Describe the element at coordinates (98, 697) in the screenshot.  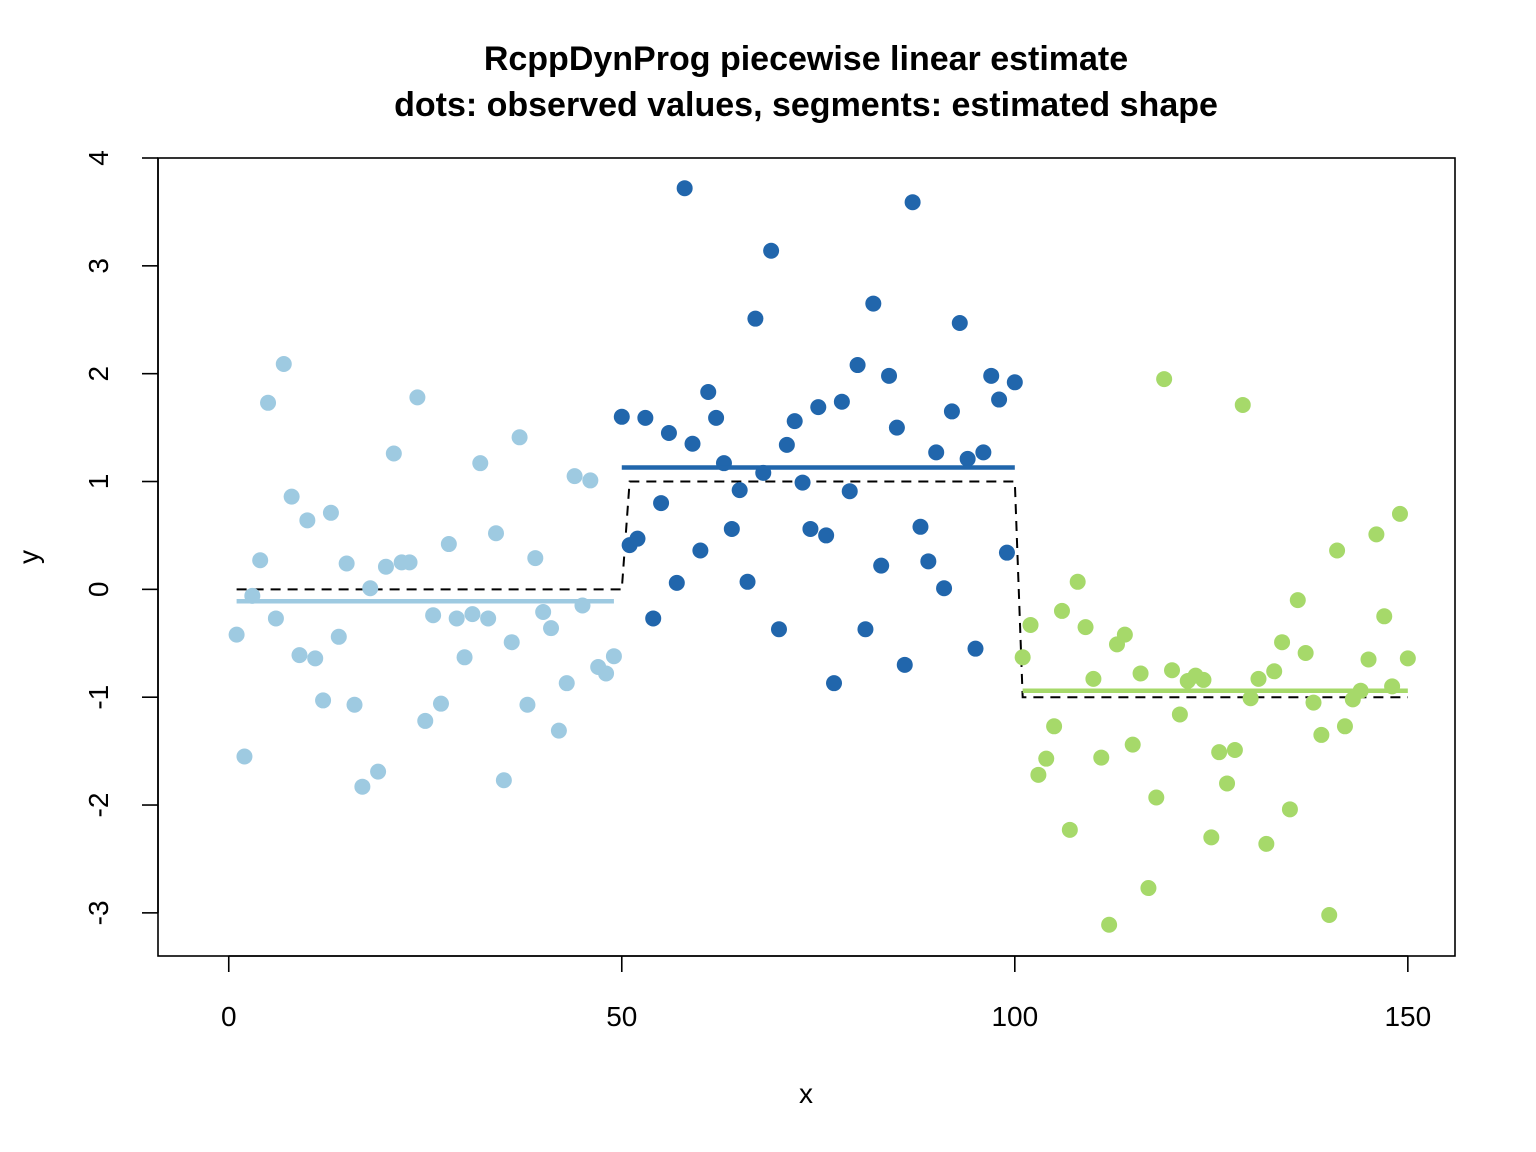
I see `y-tick-label: -1` at that location.